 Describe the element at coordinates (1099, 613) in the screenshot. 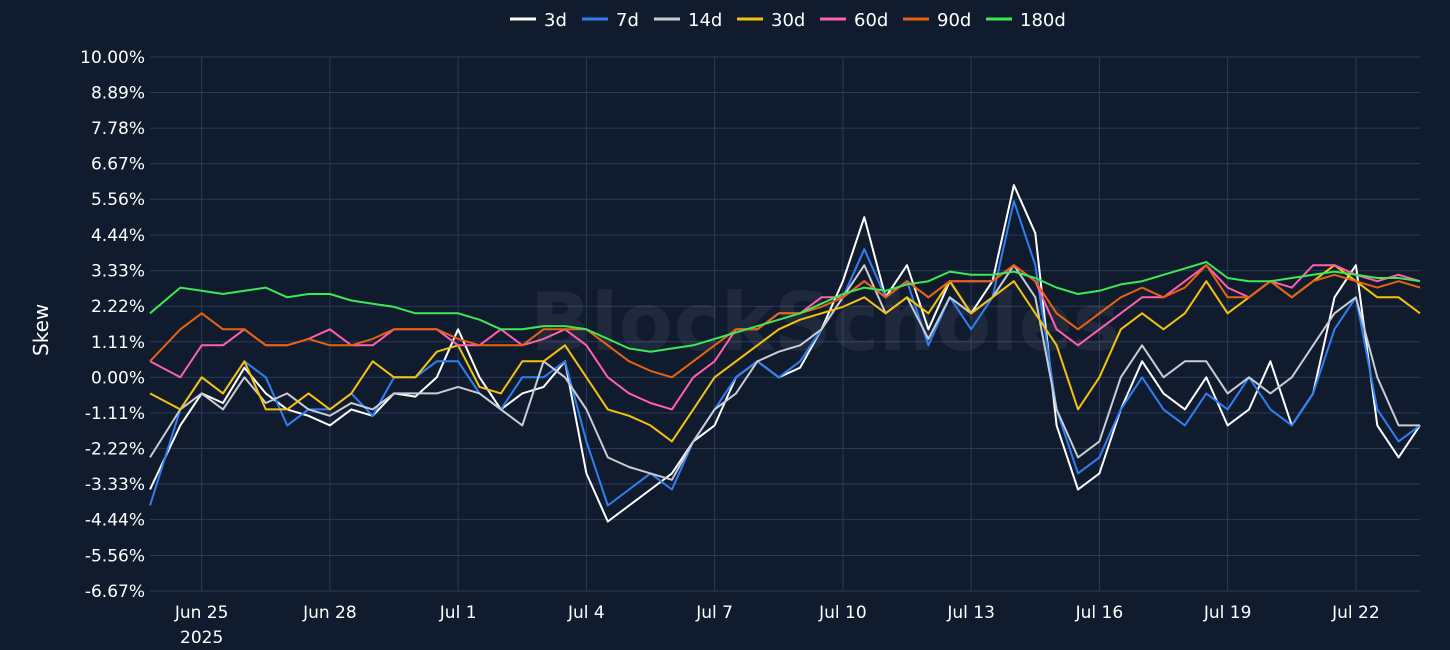

I see `x-tick-label: Jul 16` at that location.